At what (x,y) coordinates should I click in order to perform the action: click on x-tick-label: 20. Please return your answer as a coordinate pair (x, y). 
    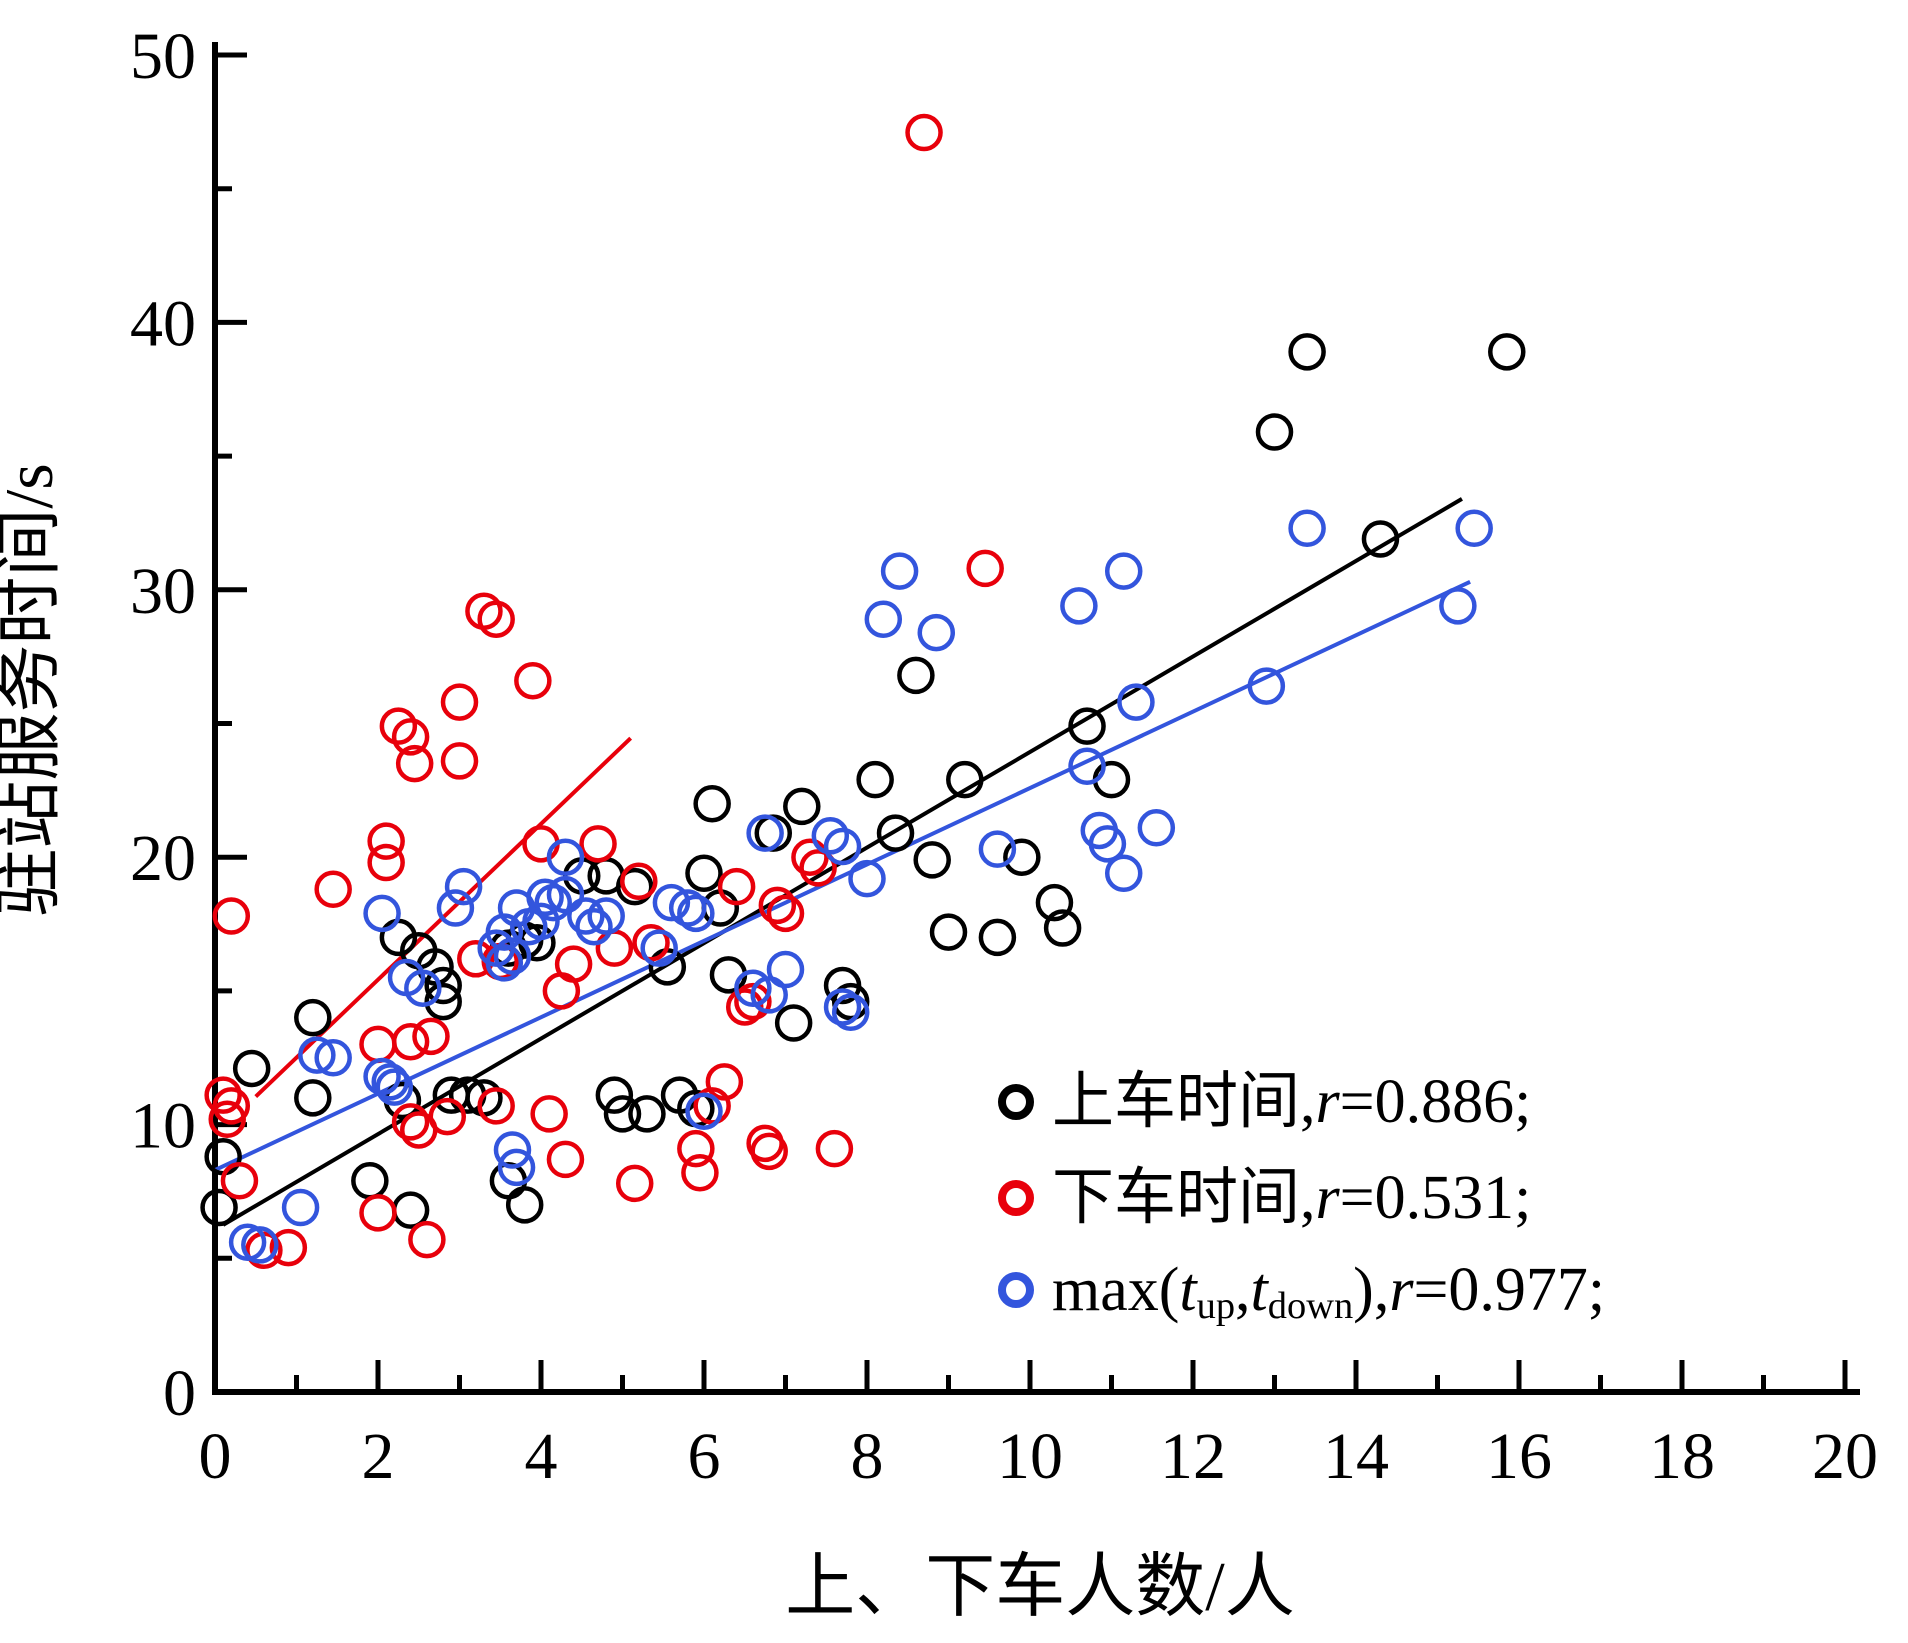
    Looking at the image, I should click on (1845, 1456).